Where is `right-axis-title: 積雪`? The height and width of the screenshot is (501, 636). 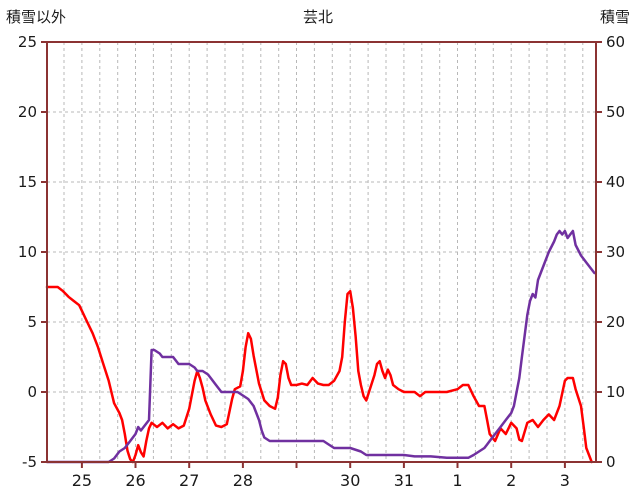 right-axis-title: 積雪 is located at coordinates (614, 17).